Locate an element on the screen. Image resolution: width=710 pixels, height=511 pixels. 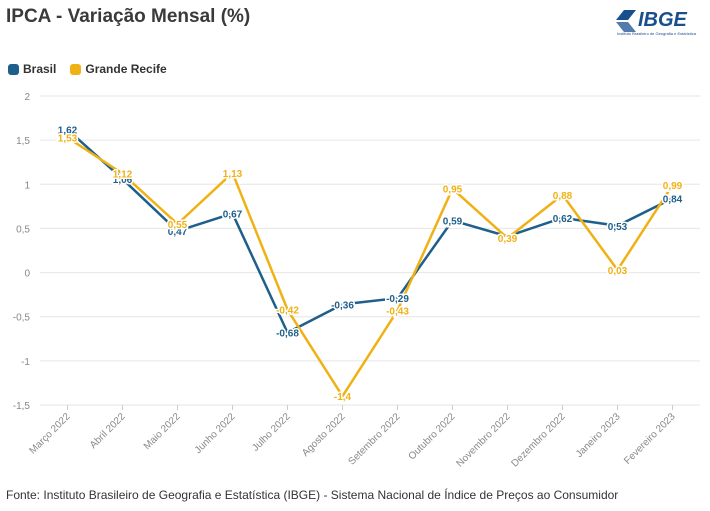
data-label-recife: -0,42 is located at coordinates (287, 311).